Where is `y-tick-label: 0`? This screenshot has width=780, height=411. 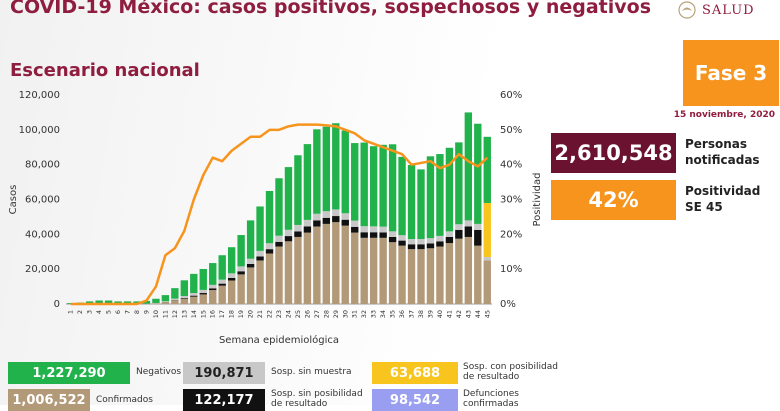 y-tick-label: 0 is located at coordinates (57, 304).